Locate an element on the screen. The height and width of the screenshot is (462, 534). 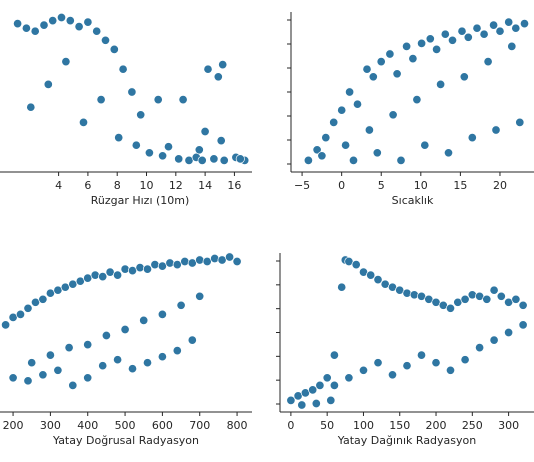
x-tick-label: −5 is located at coordinates (302, 185).